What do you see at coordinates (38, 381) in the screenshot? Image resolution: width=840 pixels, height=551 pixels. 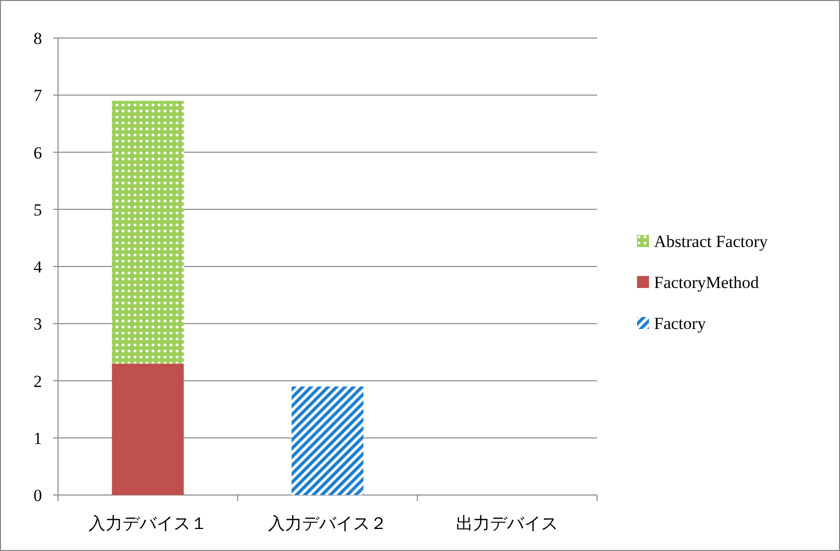 I see `y-tick-label: 2` at bounding box center [38, 381].